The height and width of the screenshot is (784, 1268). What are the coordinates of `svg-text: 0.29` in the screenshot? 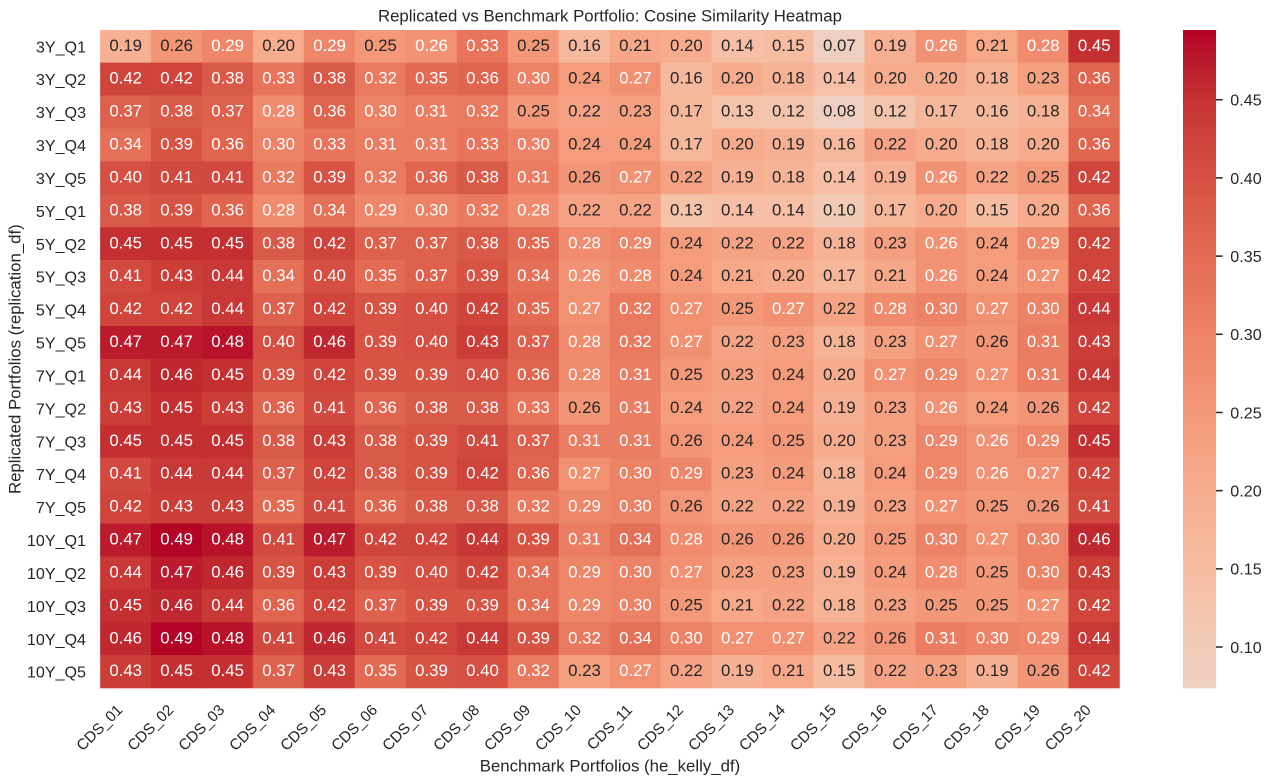 It's located at (1043, 637).